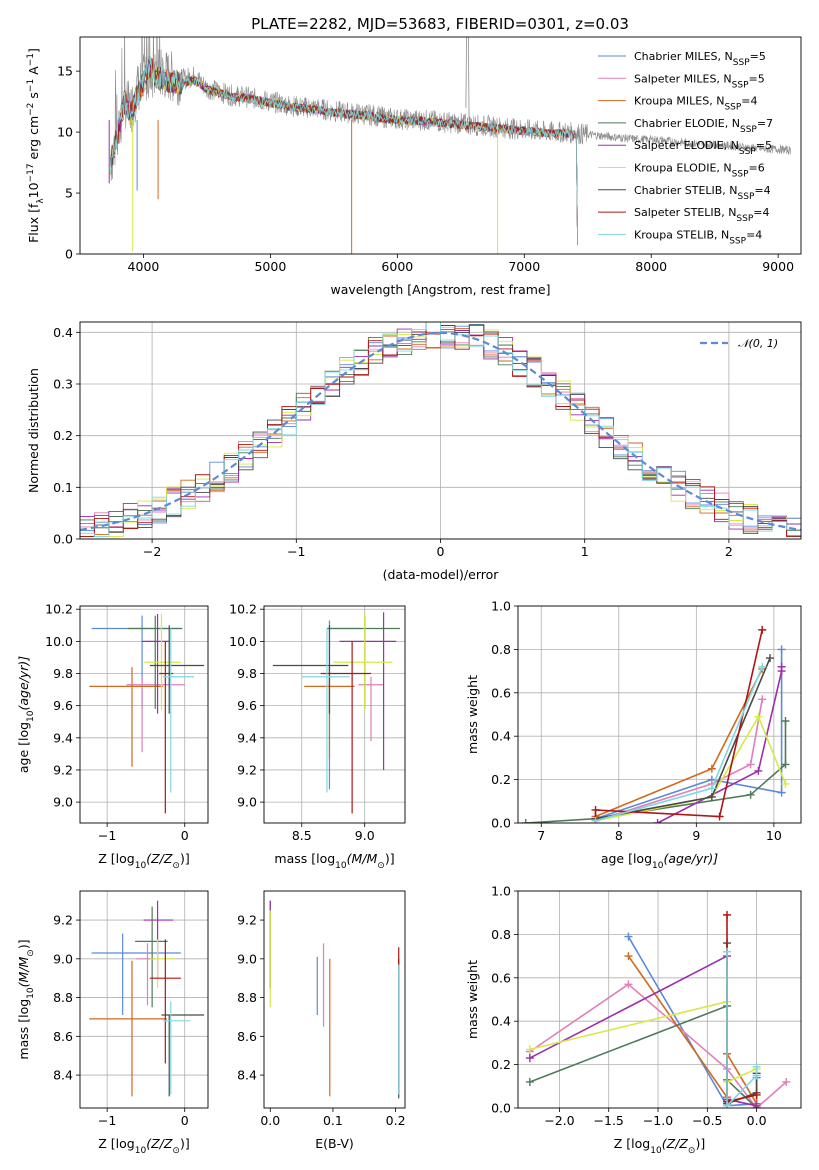  Describe the element at coordinates (247, 997) in the screenshot. I see `y-tick-label: 8.8` at that location.